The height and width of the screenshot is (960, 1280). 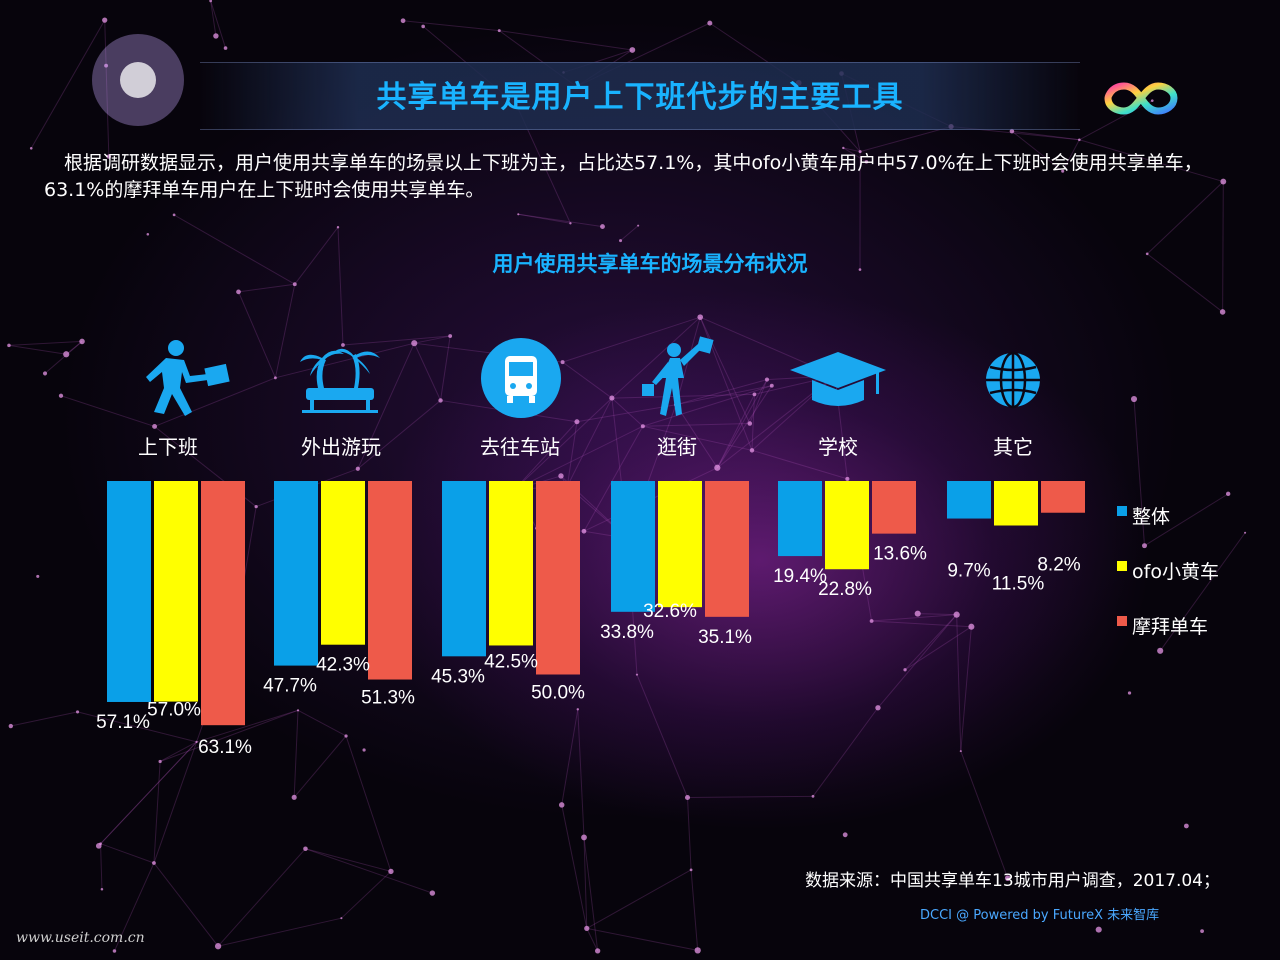 I want to click on value-label: 63.1%, so click(x=225, y=747).